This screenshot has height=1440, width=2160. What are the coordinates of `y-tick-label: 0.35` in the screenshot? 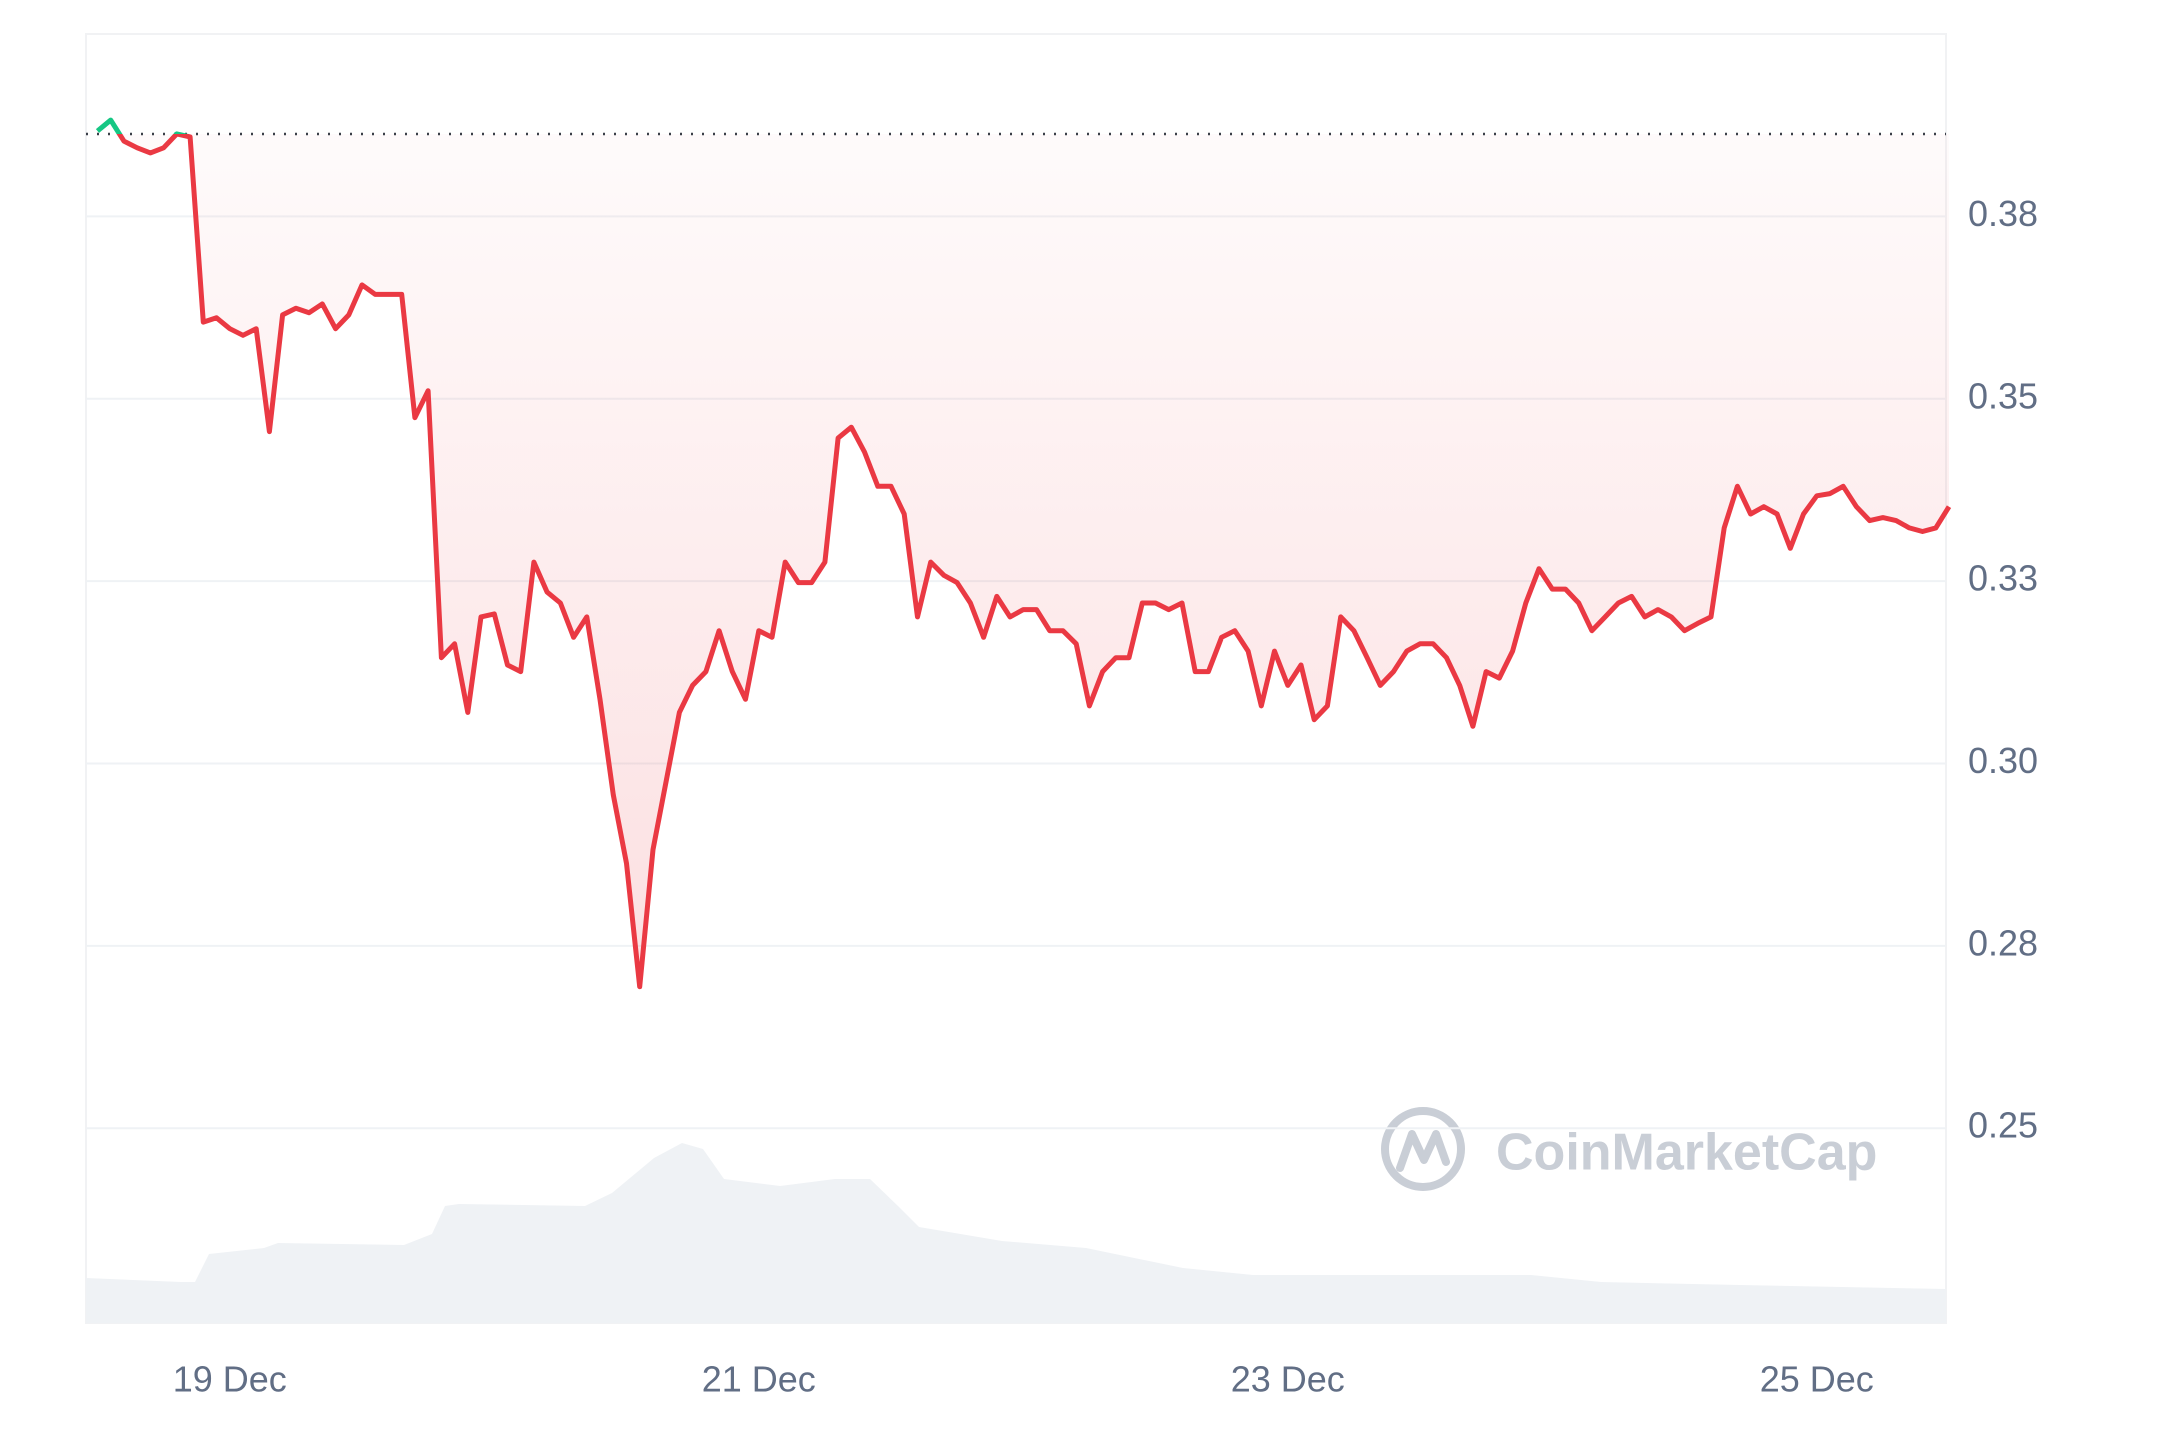 It's located at (2003, 395).